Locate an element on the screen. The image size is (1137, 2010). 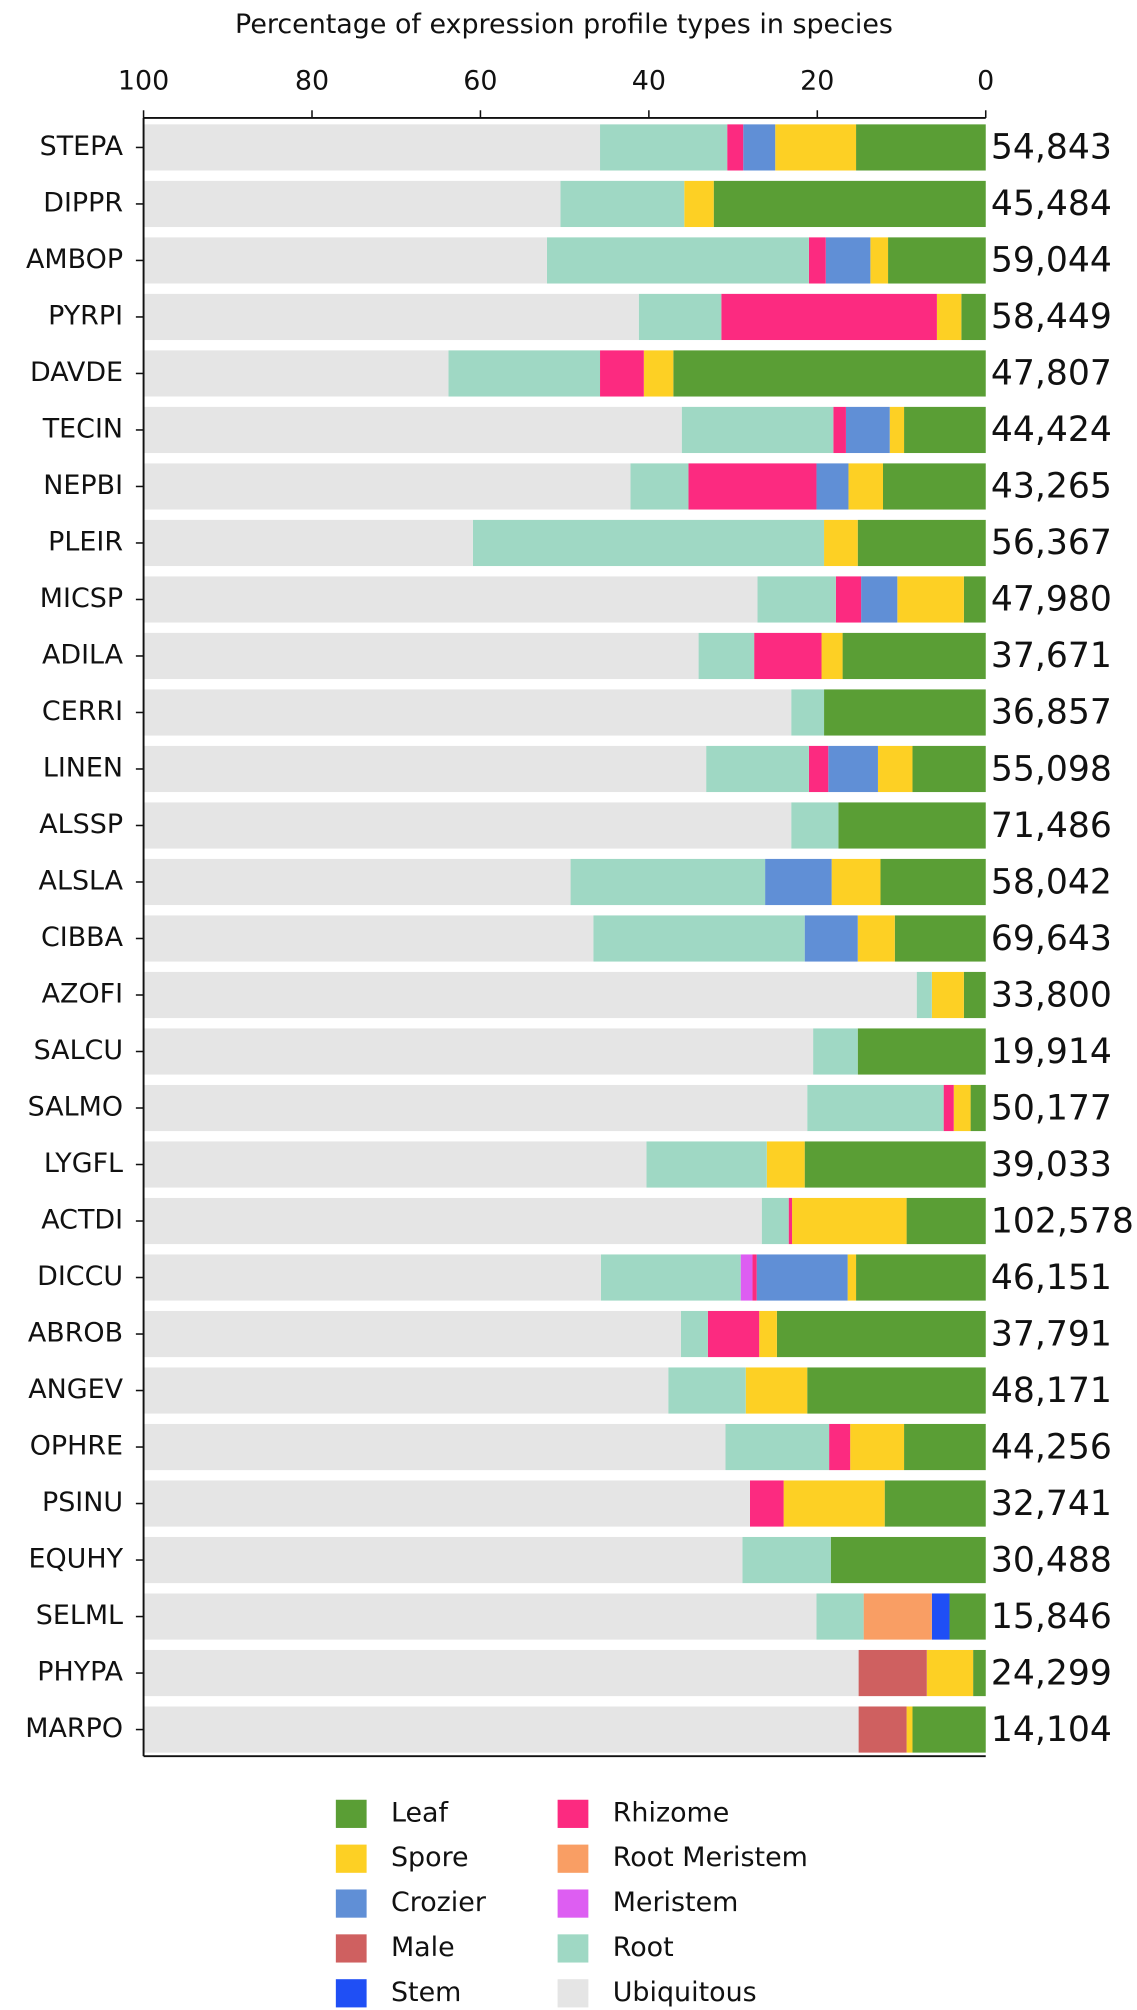
y-tick-label: AZOFI is located at coordinates (82, 994).